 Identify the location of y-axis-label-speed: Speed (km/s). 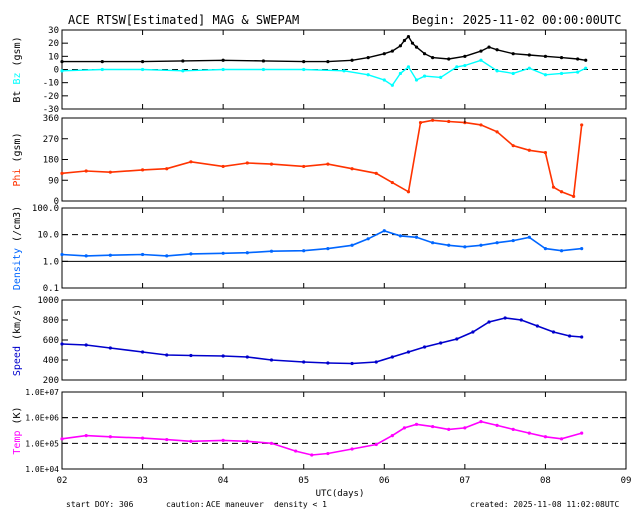
(17, 340).